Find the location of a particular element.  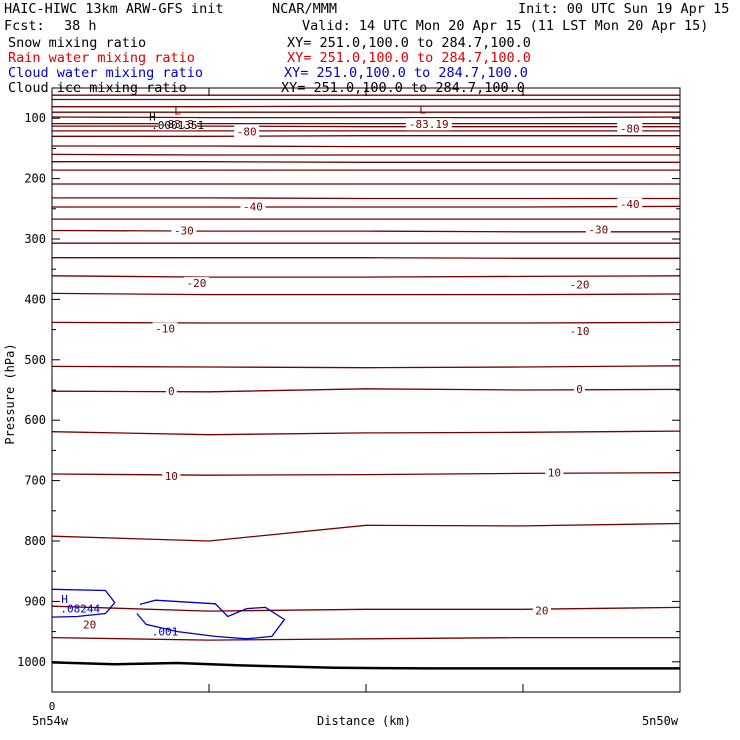

contour-label-5: -40 is located at coordinates (630, 204).